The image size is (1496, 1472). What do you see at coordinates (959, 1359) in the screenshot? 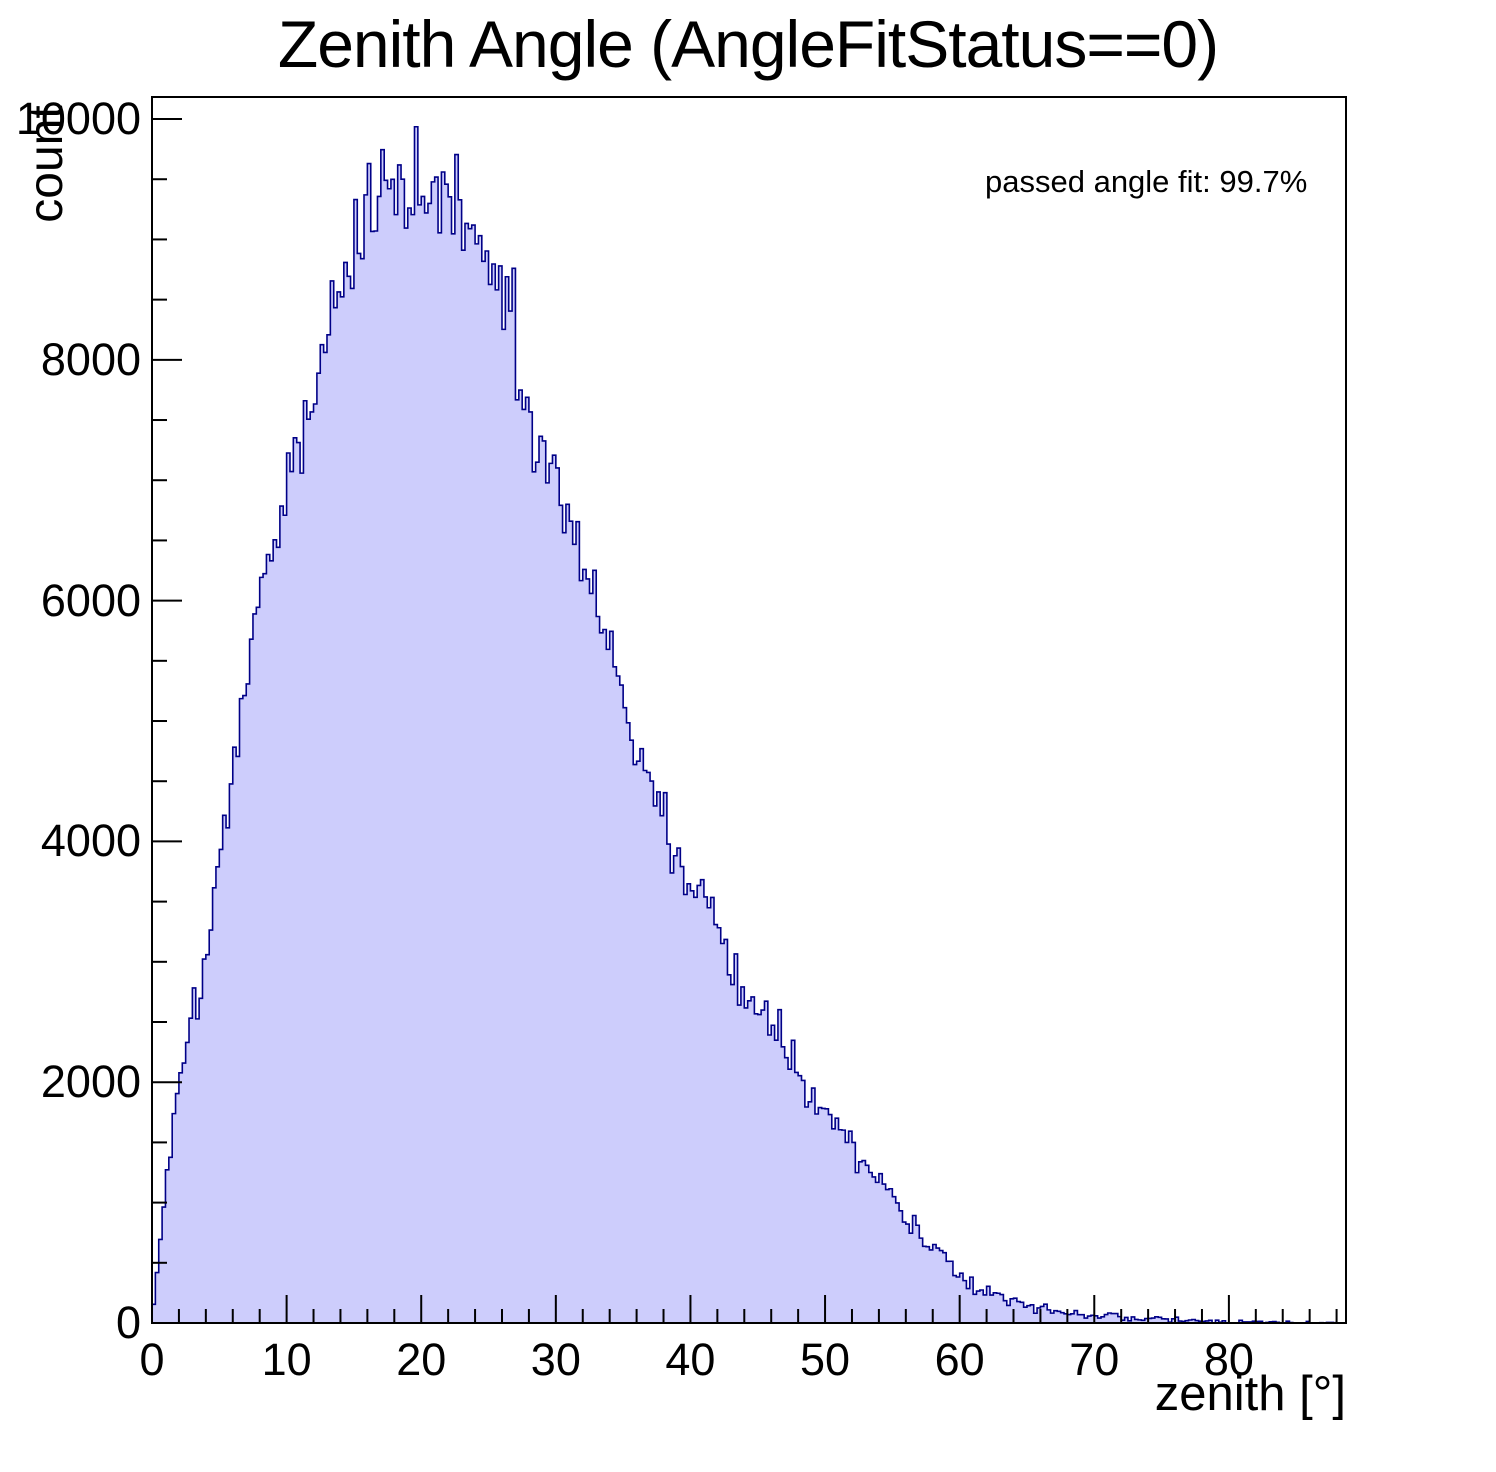
I see `x-tick-label: 60` at bounding box center [959, 1359].